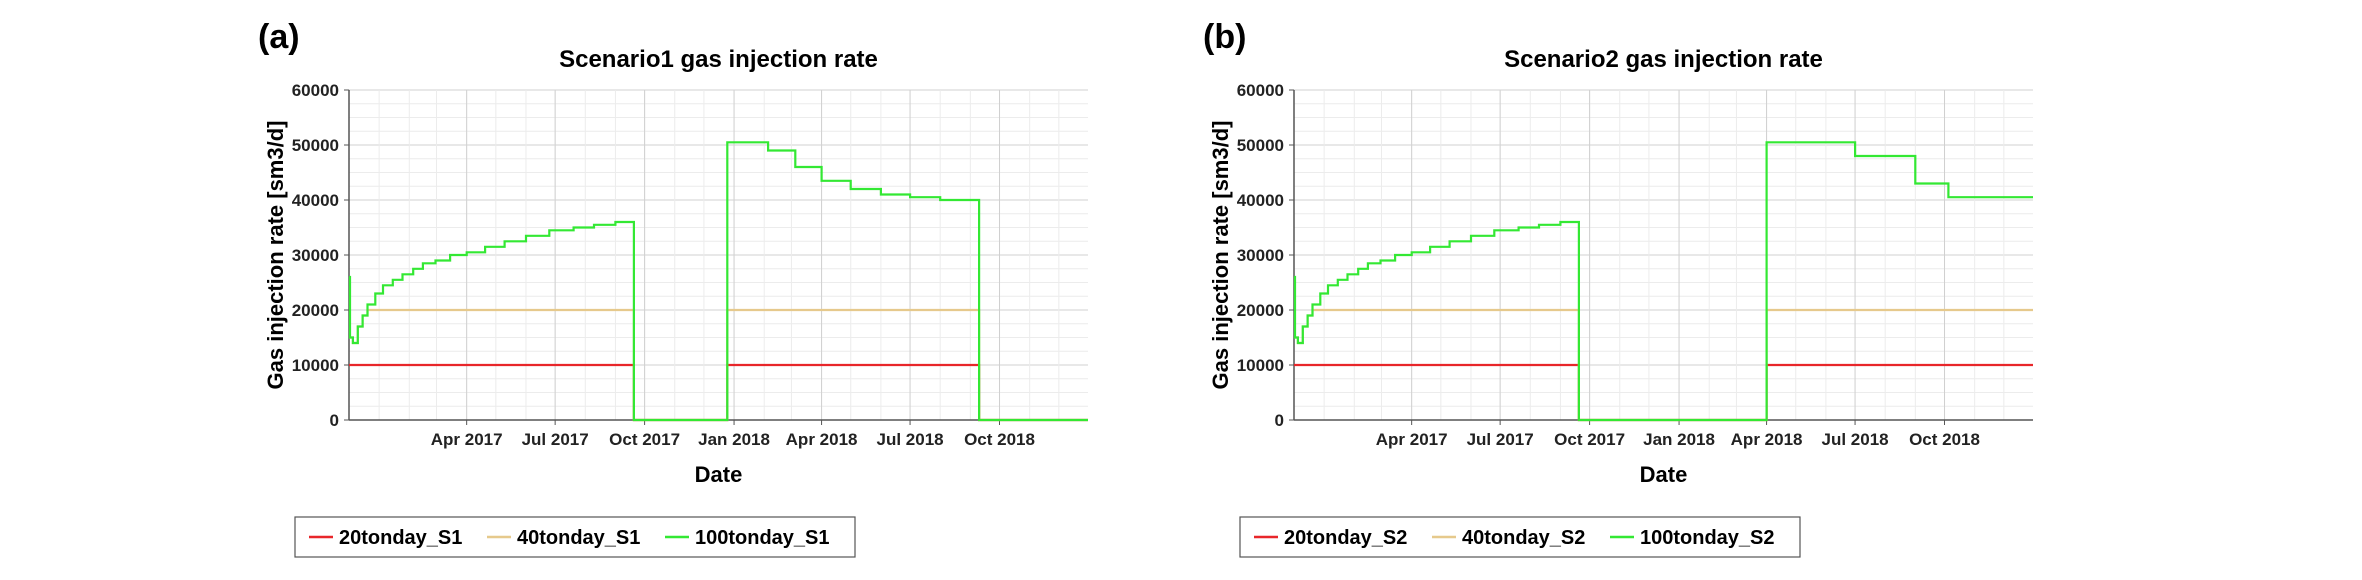  I want to click on legend-label: 40tonday_S1, so click(578, 538).